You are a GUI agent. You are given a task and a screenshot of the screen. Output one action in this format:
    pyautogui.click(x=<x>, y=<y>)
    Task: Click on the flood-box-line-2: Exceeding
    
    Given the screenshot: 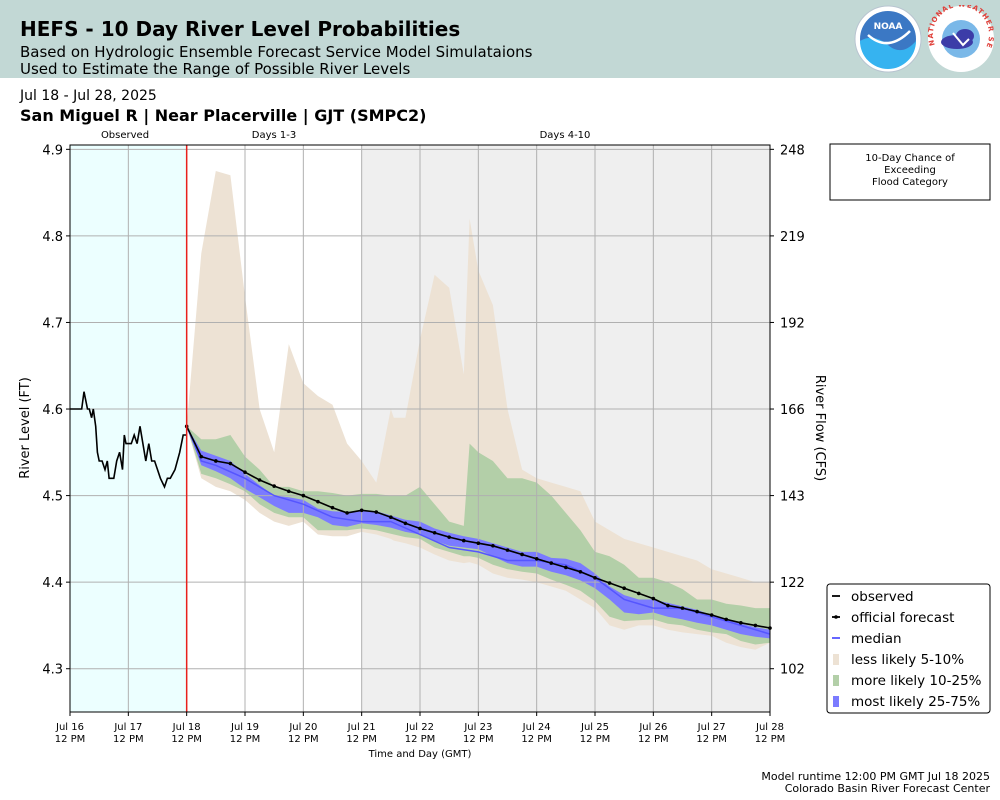 What is the action you would take?
    pyautogui.click(x=910, y=170)
    